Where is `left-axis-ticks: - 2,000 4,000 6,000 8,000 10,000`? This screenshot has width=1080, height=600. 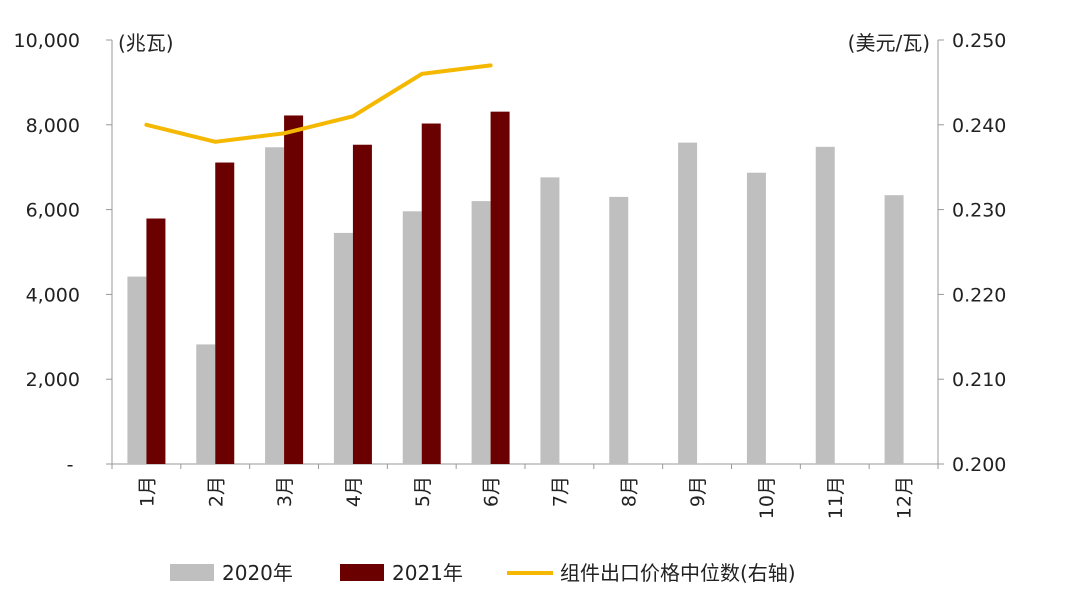
left-axis-ticks: - 2,000 4,000 6,000 8,000 10,000 is located at coordinates (63, 253).